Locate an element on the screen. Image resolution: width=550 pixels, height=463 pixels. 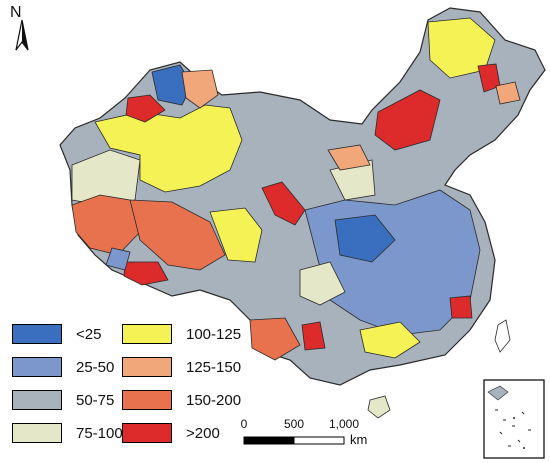
region-xinjiang-red is located at coordinates (145, 108).